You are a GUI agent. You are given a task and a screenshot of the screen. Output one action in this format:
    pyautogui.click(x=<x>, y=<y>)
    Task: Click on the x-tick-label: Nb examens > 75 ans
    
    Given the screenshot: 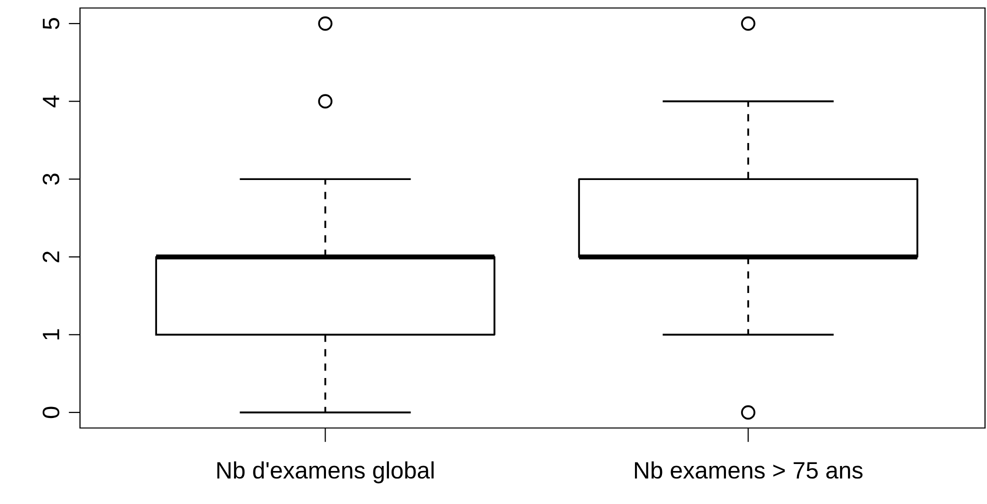 What is the action you would take?
    pyautogui.click(x=748, y=470)
    